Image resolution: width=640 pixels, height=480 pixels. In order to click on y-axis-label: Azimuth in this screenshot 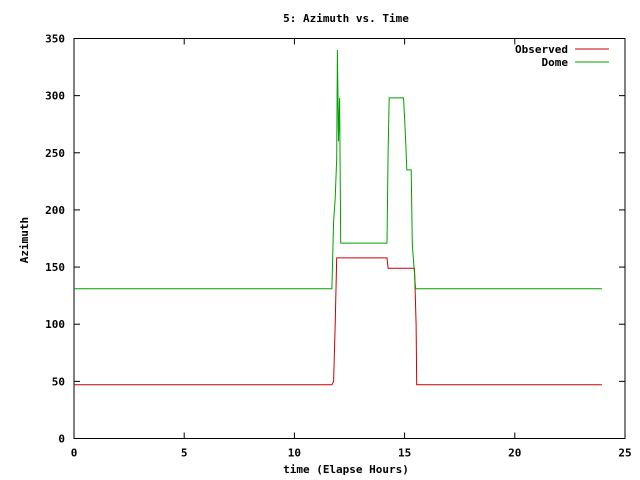, I will do `click(24, 240)`.